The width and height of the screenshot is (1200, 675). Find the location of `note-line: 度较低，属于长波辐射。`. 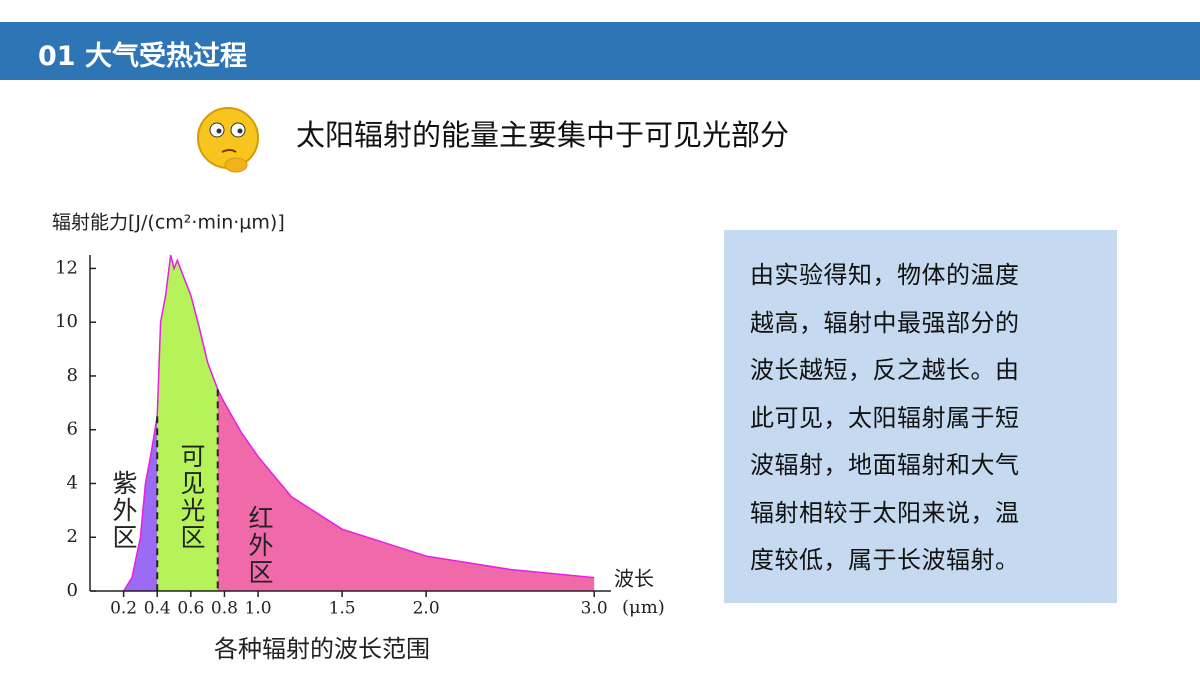

note-line: 度较低，属于长波辐射。 is located at coordinates (885, 560).